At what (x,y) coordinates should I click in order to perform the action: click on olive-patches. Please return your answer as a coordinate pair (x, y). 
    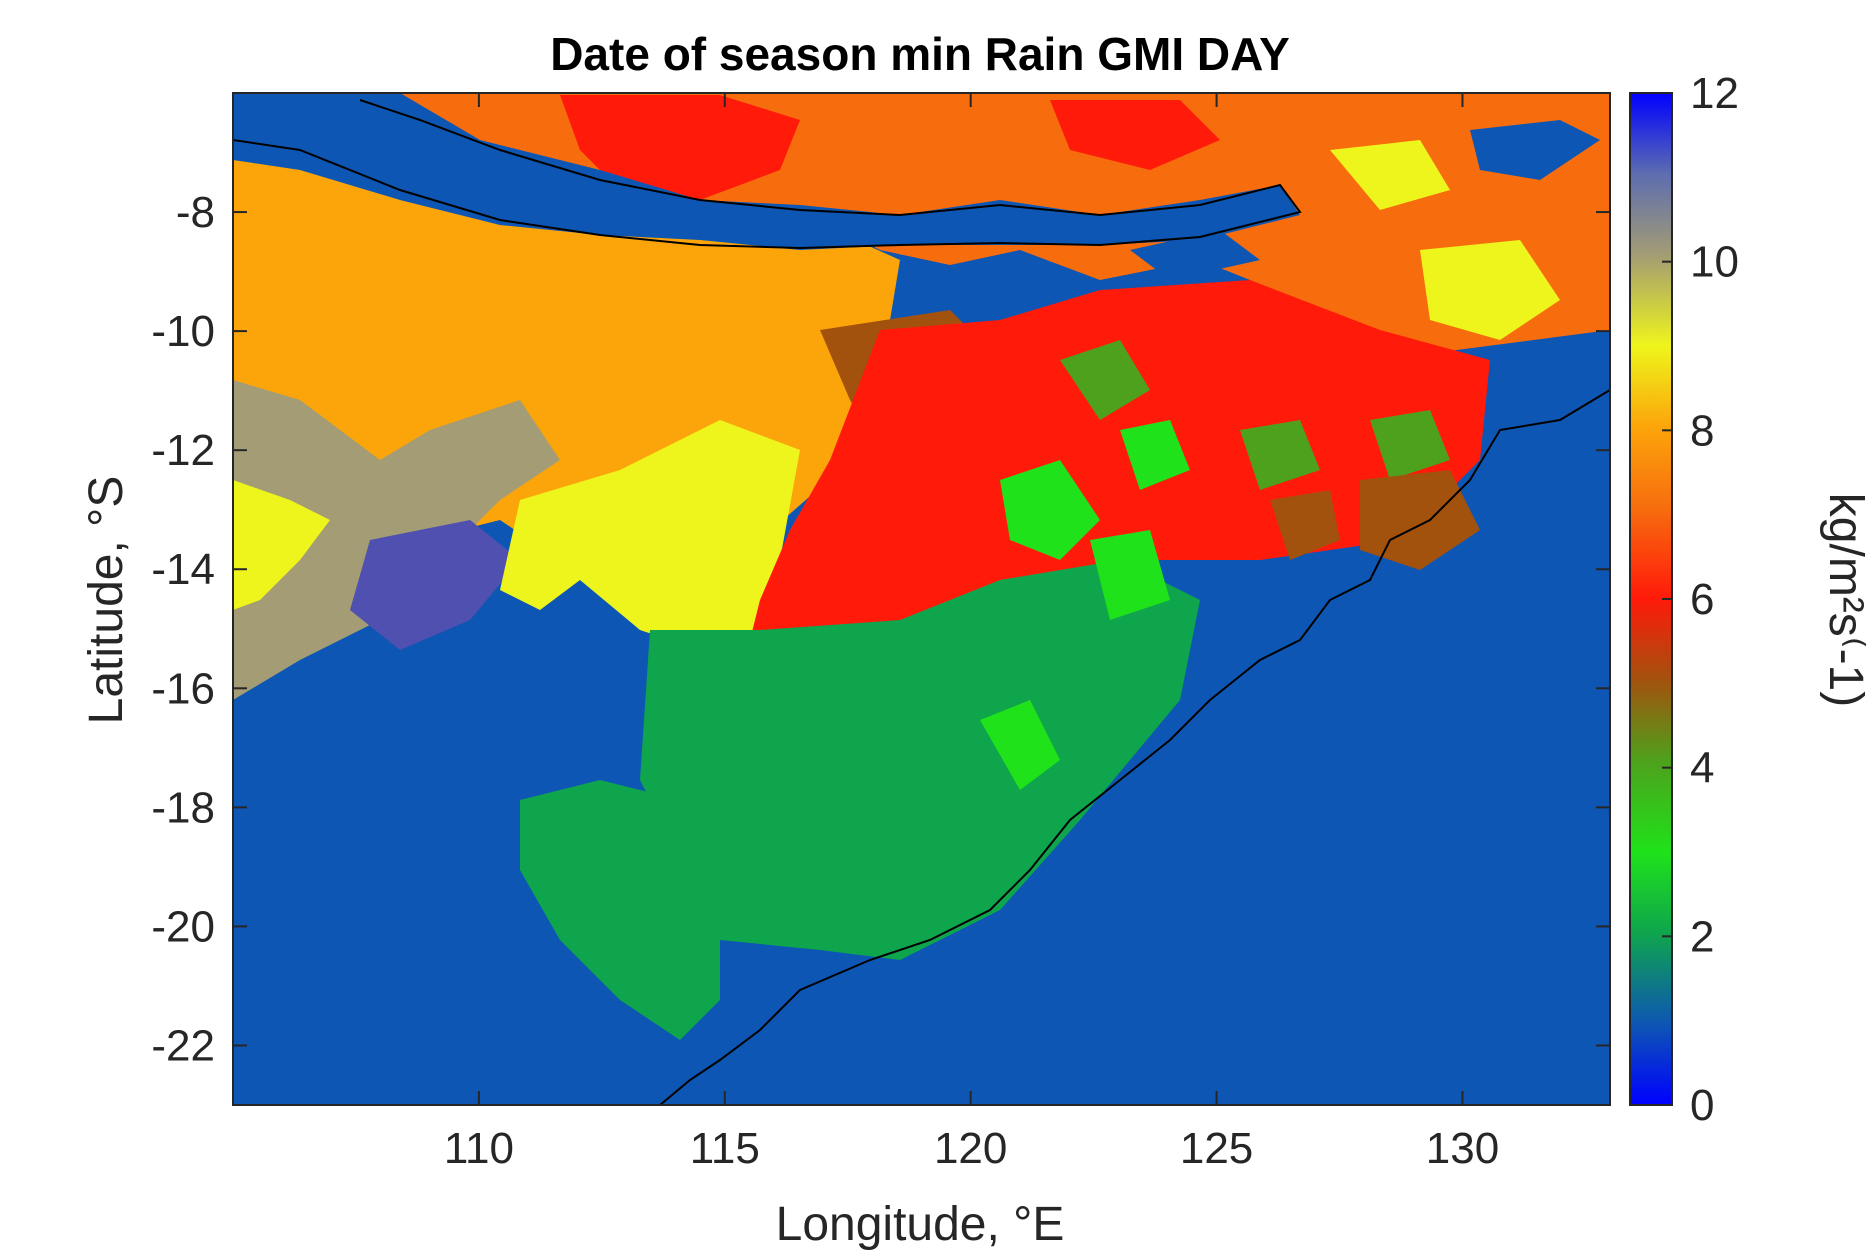
    Looking at the image, I should click on (1255, 415).